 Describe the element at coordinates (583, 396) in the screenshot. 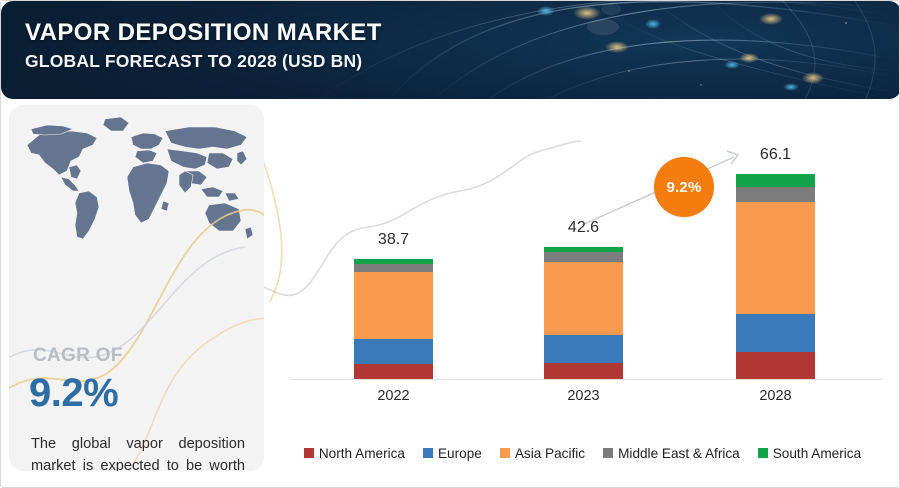

I see `x-tick-2023: 2023` at that location.